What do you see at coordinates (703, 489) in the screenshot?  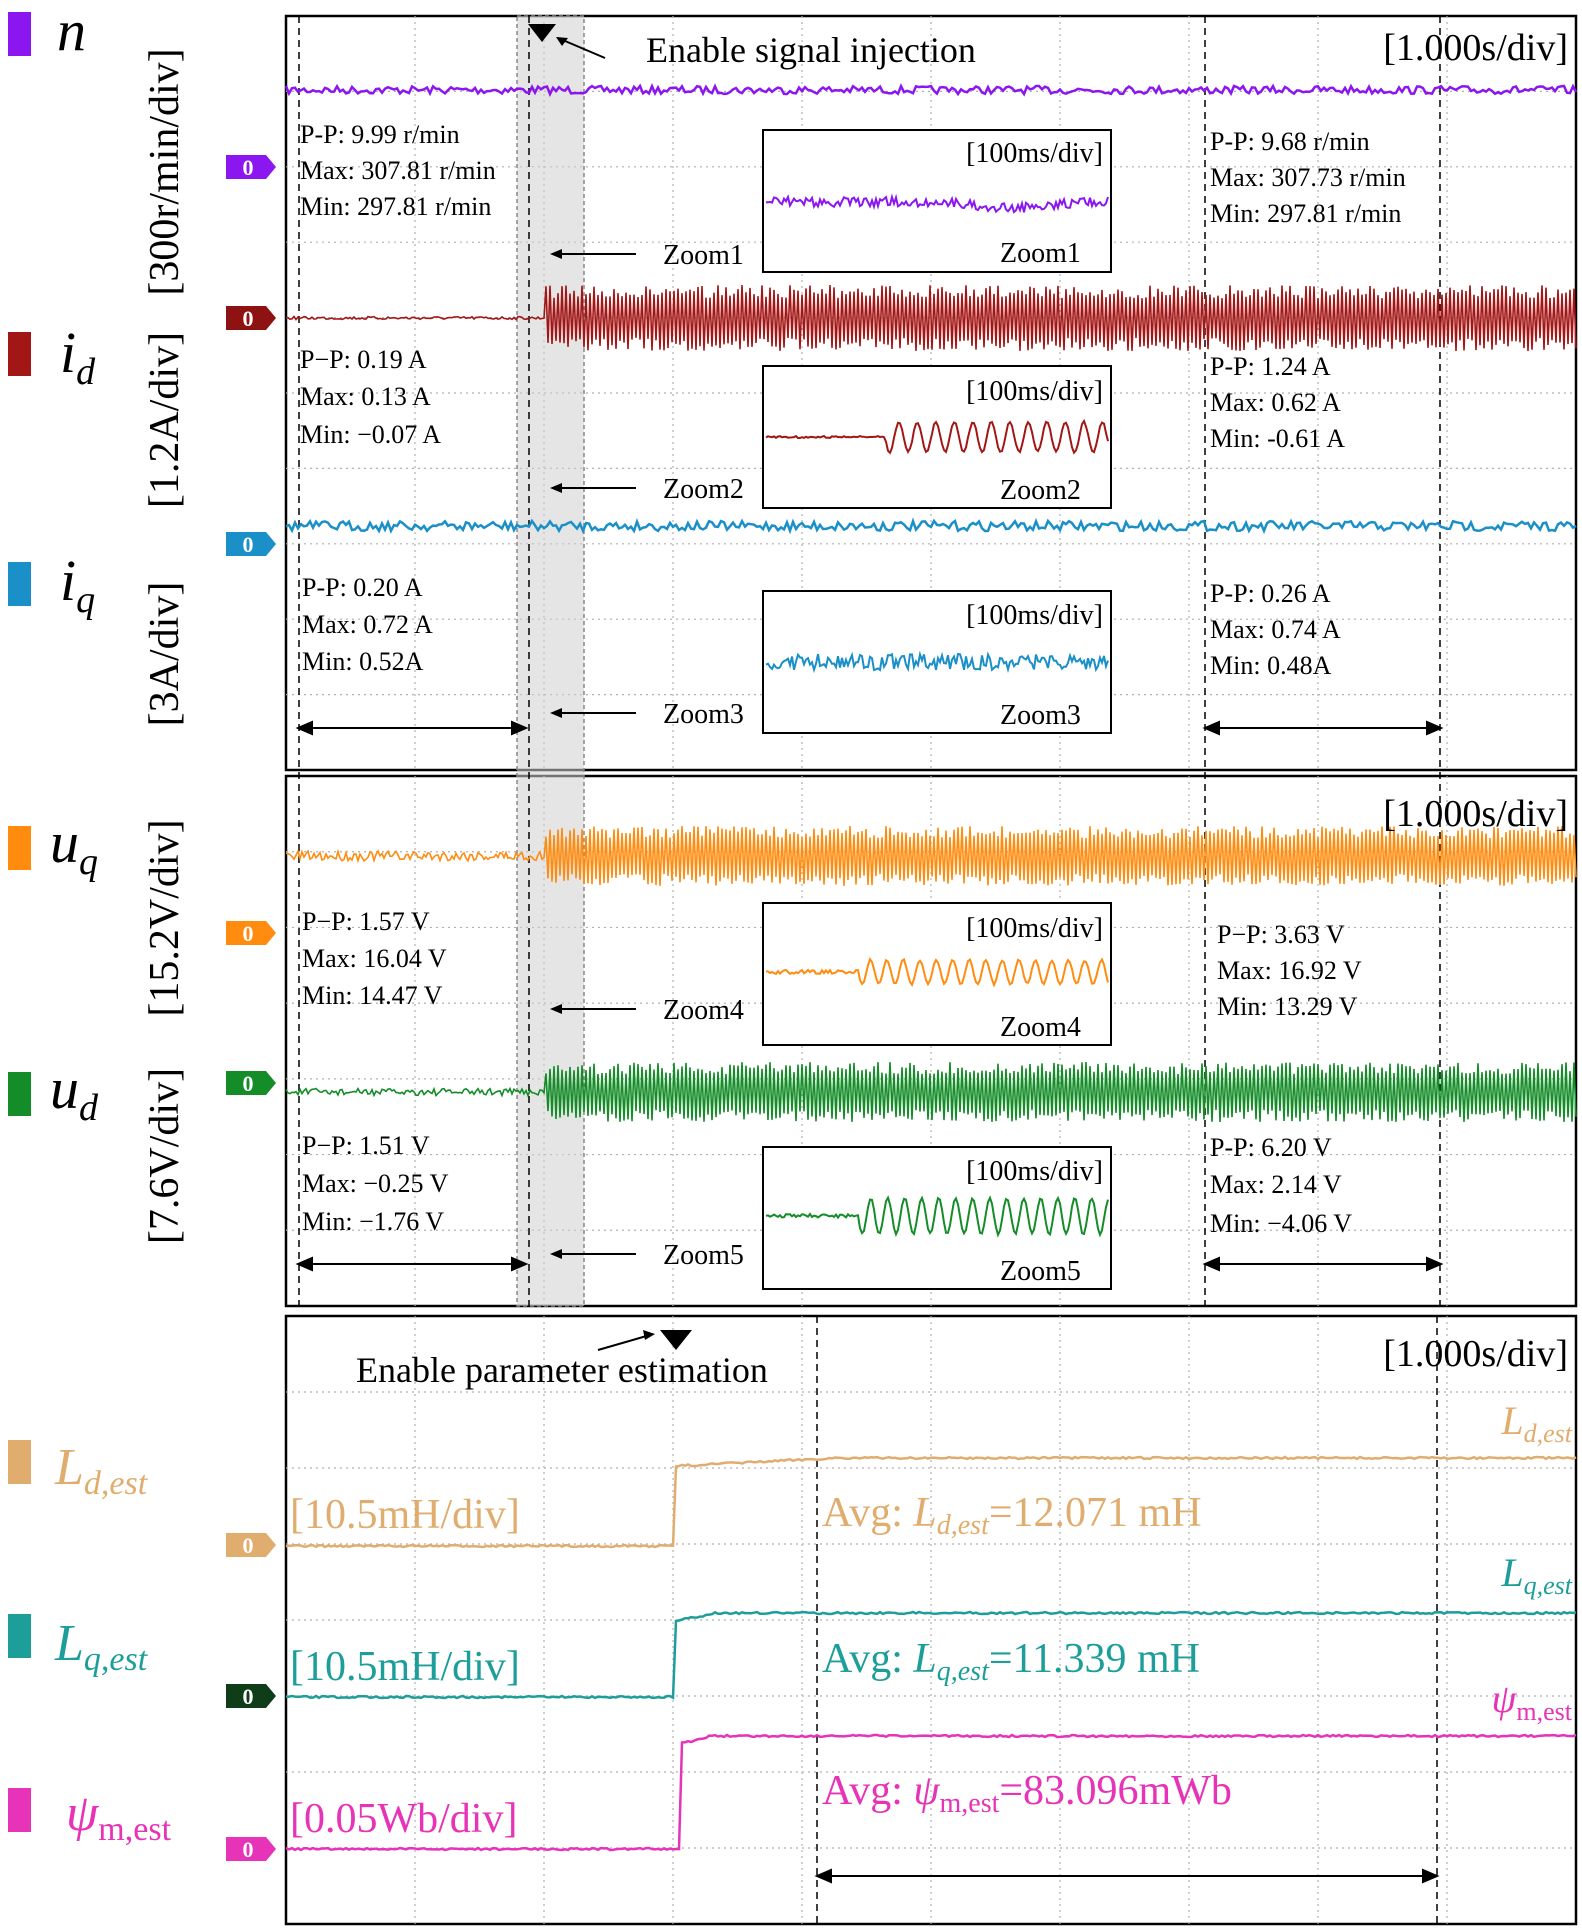 I see `zoom2-pointer-label: Zoom2` at bounding box center [703, 489].